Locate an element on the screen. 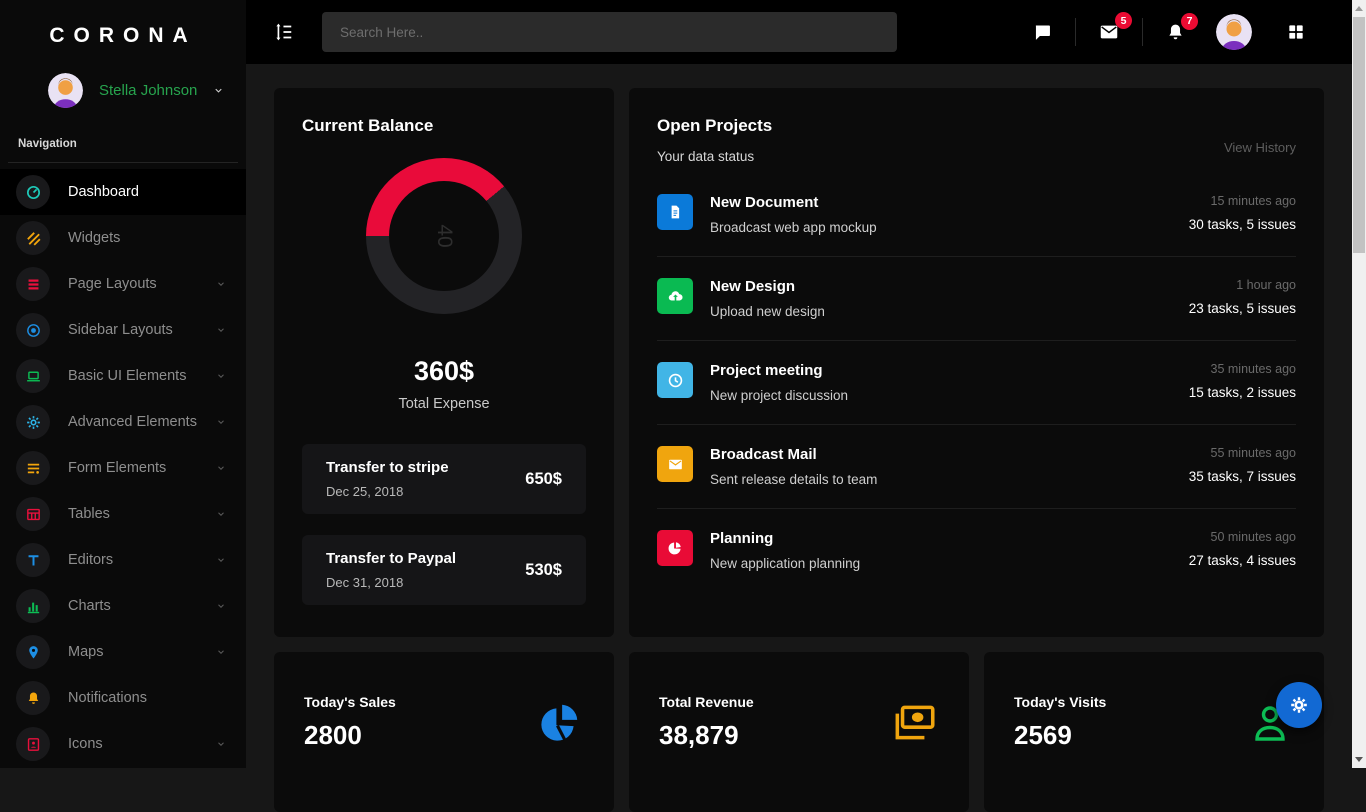 The width and height of the screenshot is (1366, 812). project-timestamp: 50 minutes ago is located at coordinates (1253, 537).